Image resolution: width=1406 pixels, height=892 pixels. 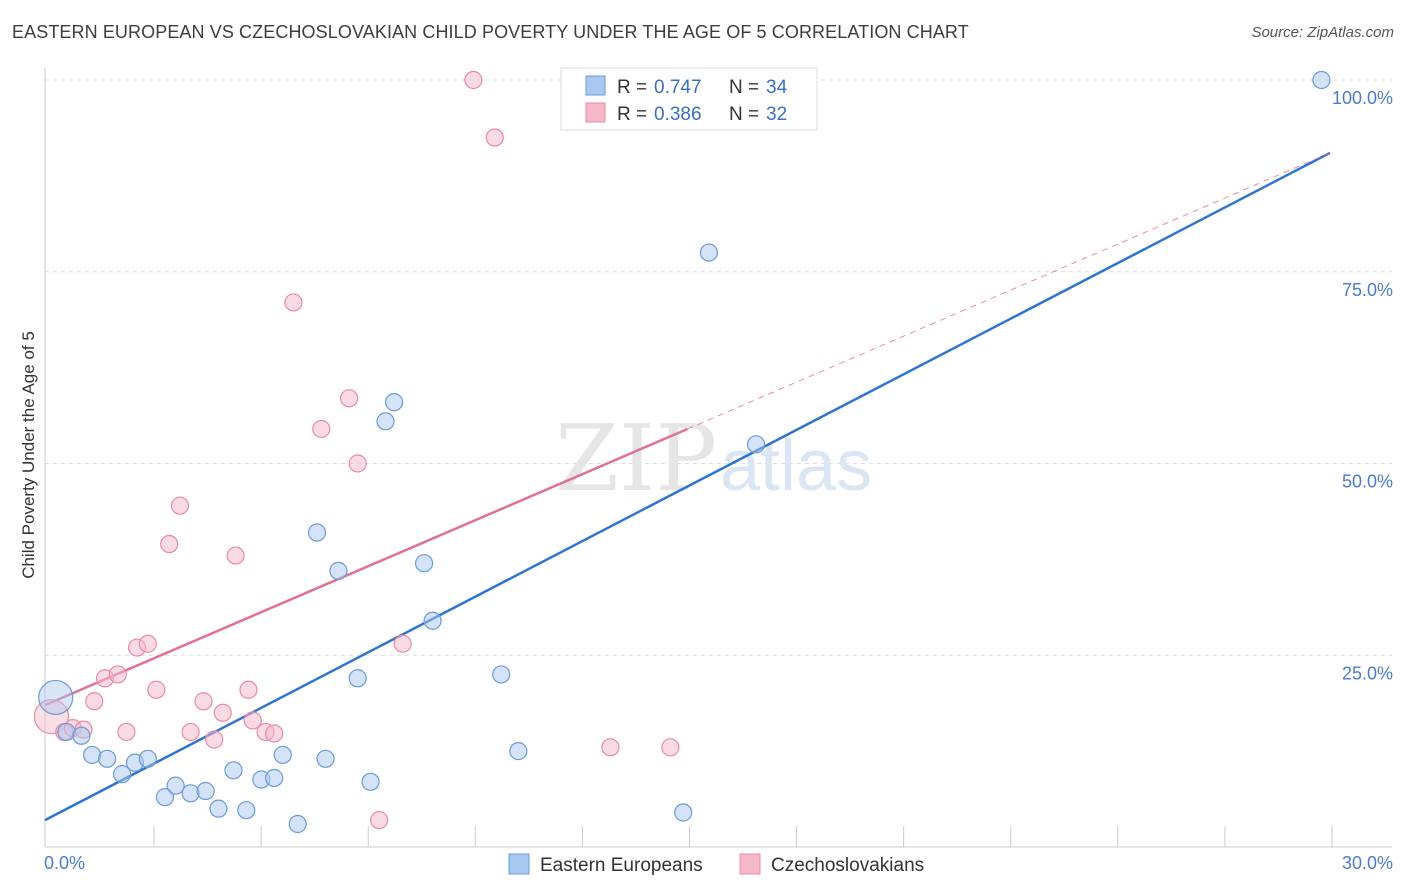 I want to click on source-label: Source: ZipAtlas.com, so click(x=1322, y=32).